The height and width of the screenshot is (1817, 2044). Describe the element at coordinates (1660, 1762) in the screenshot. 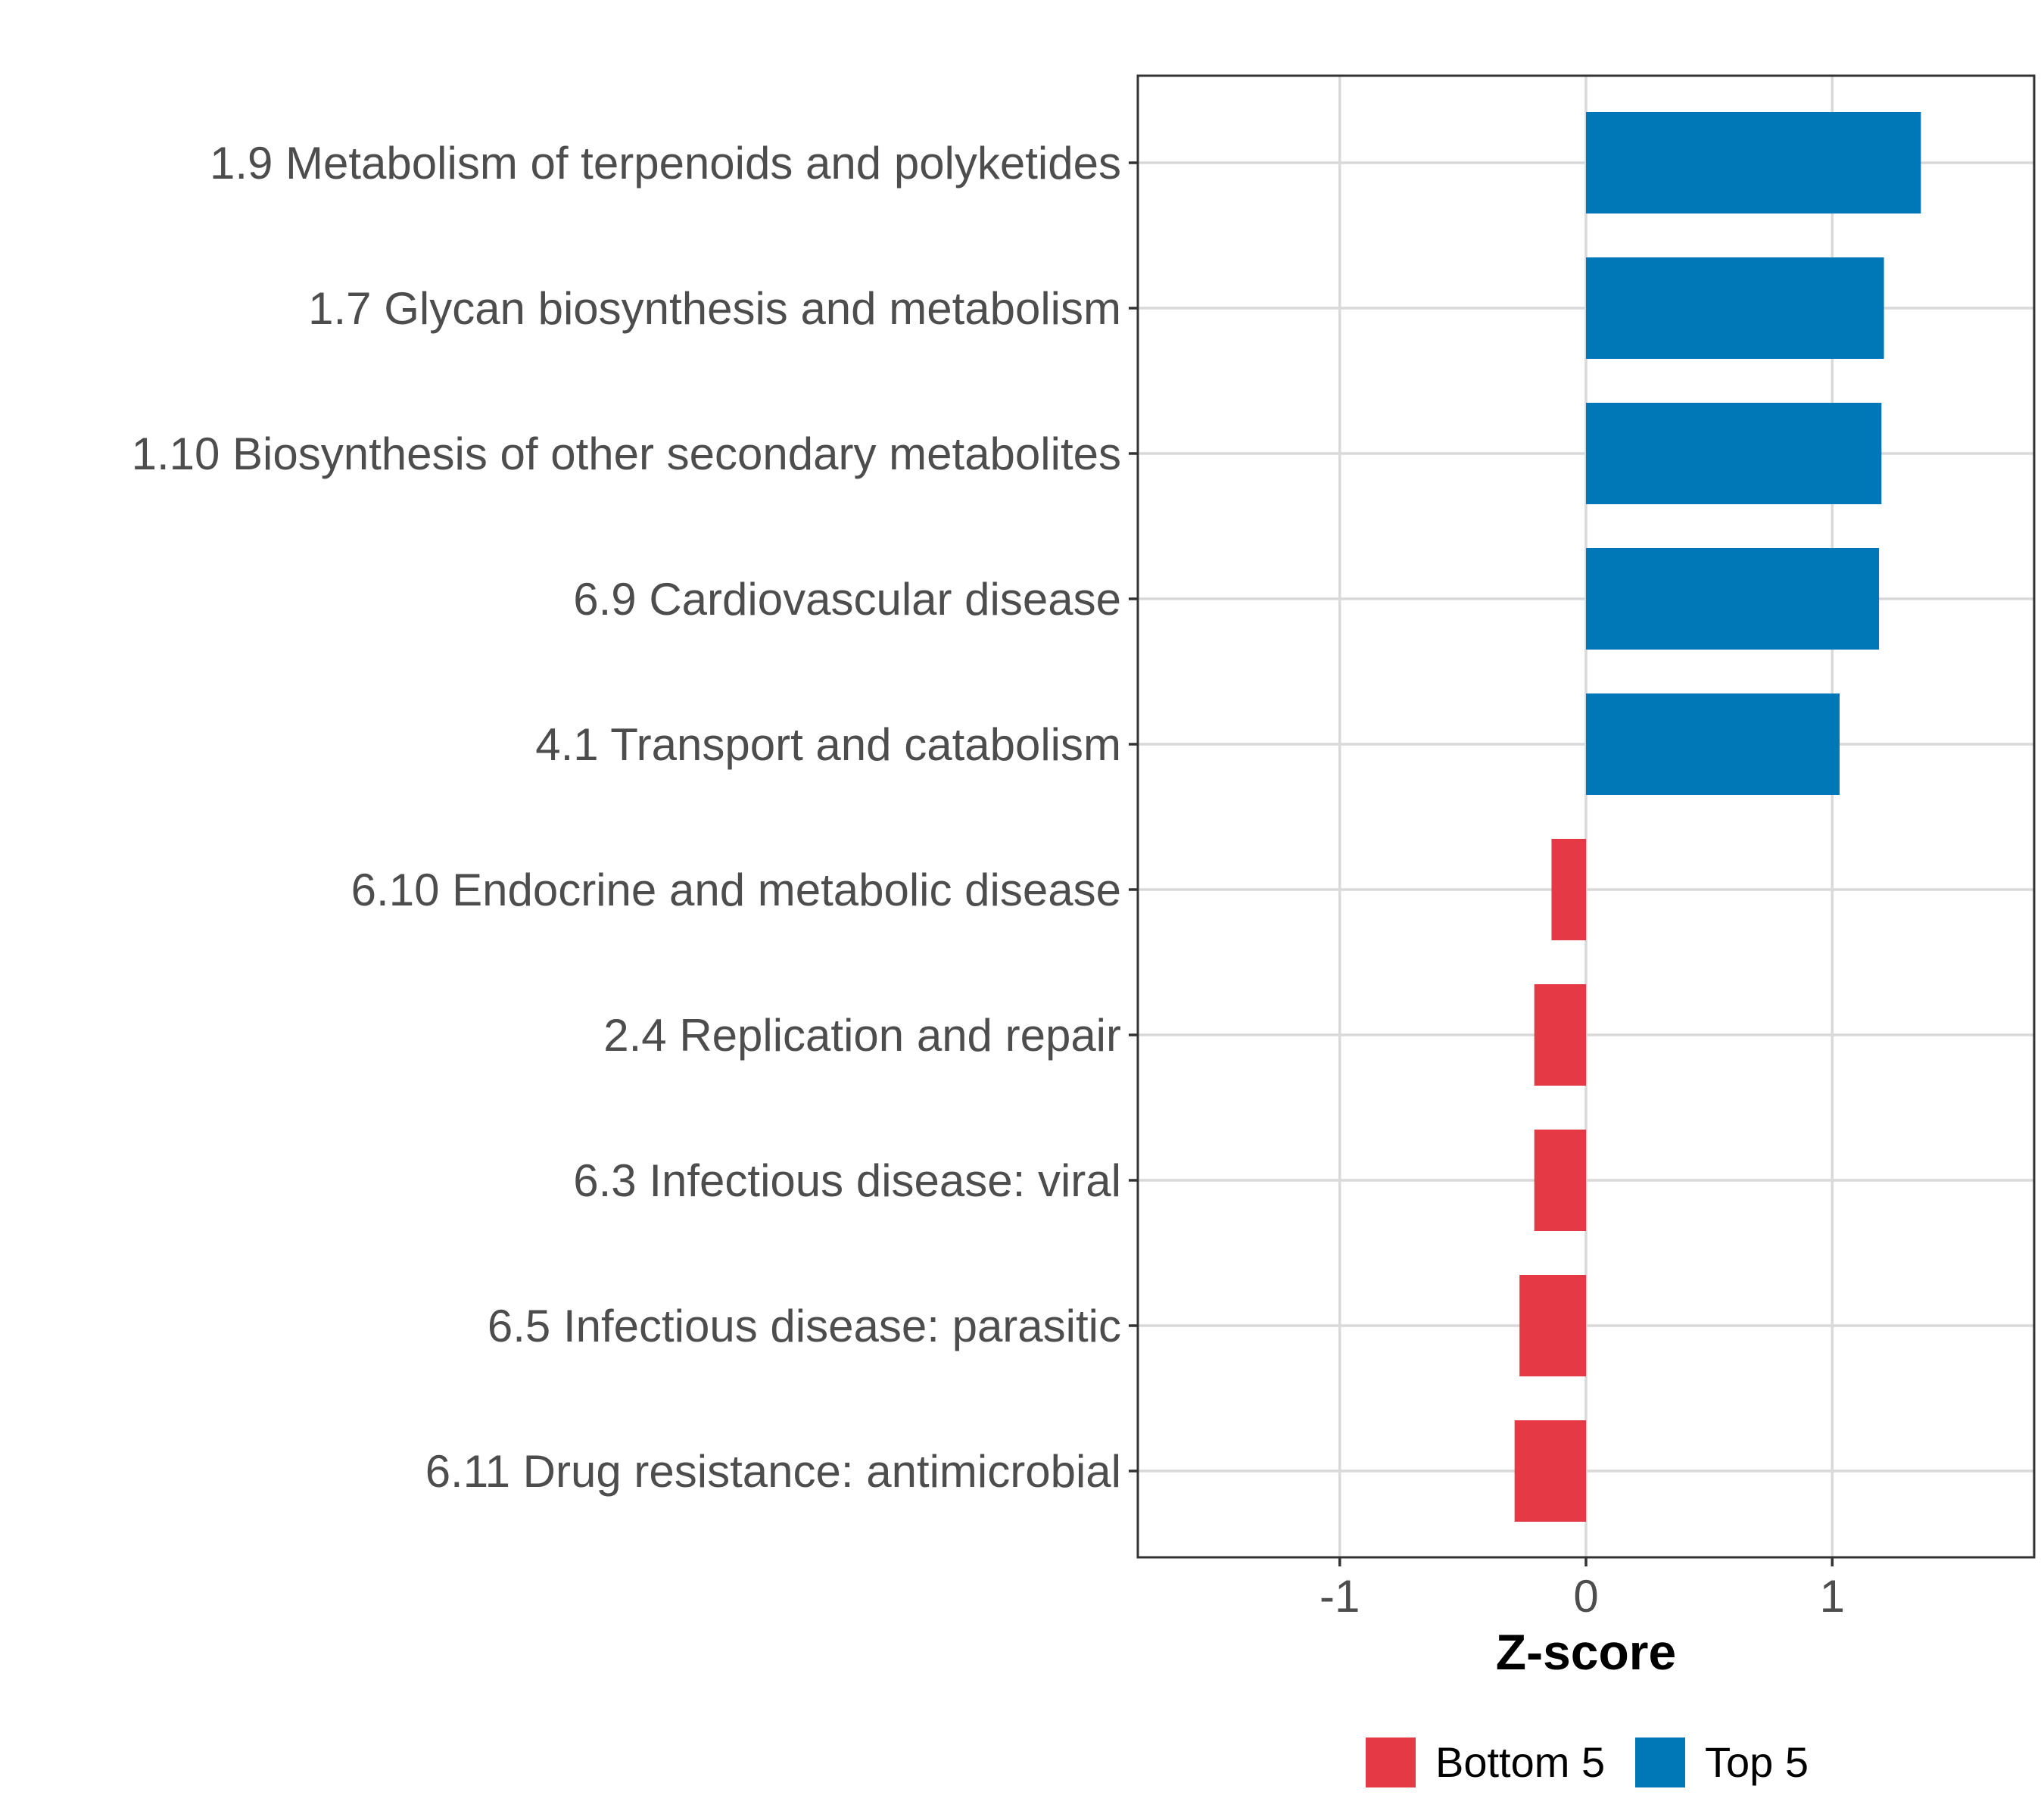

I see `legend-key-top` at that location.